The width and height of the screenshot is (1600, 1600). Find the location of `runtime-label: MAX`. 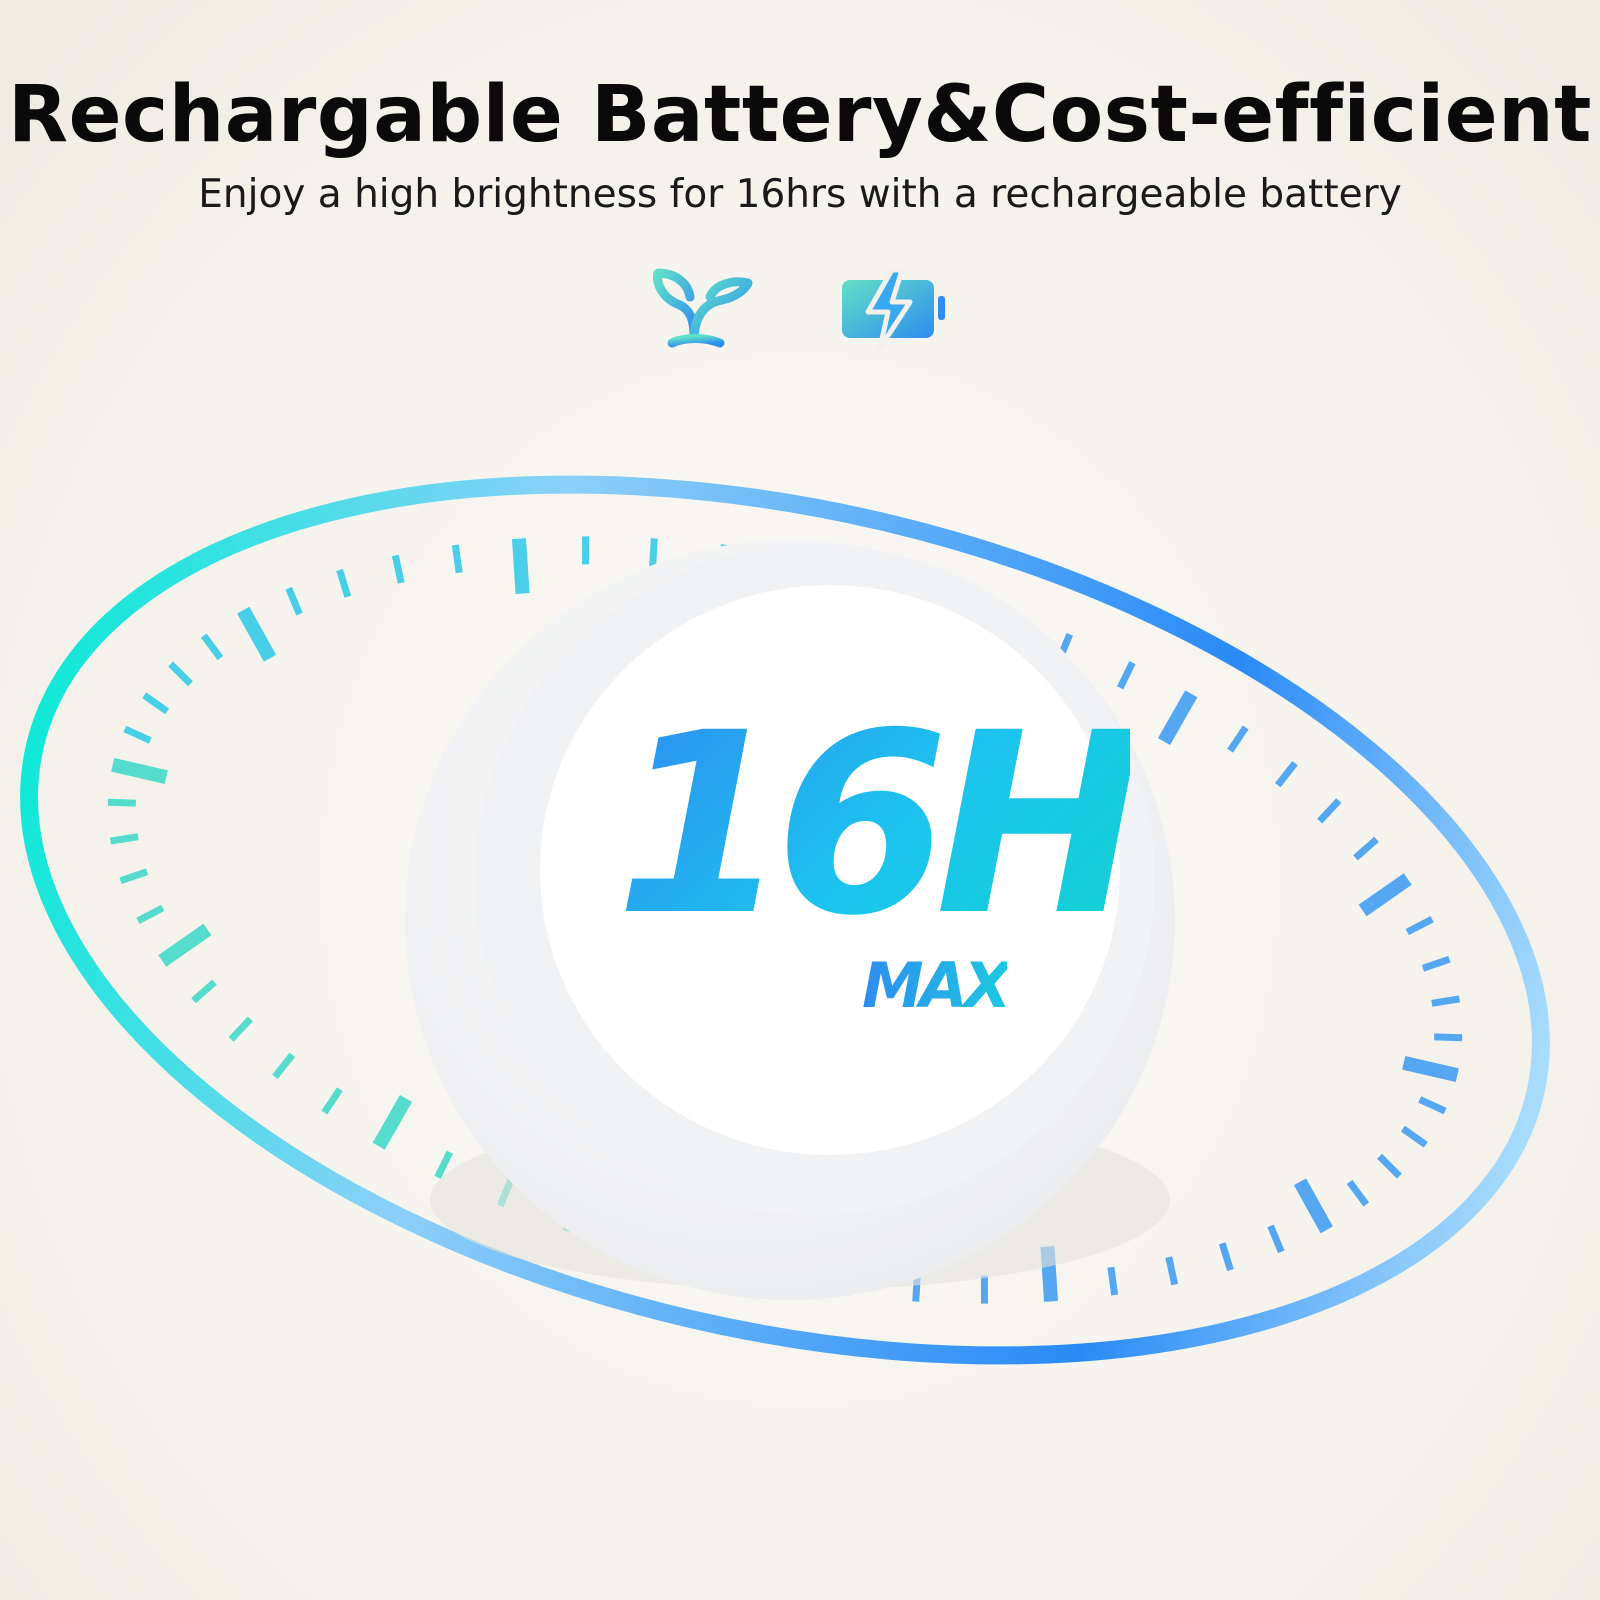

runtime-label: MAX is located at coordinates (936, 985).